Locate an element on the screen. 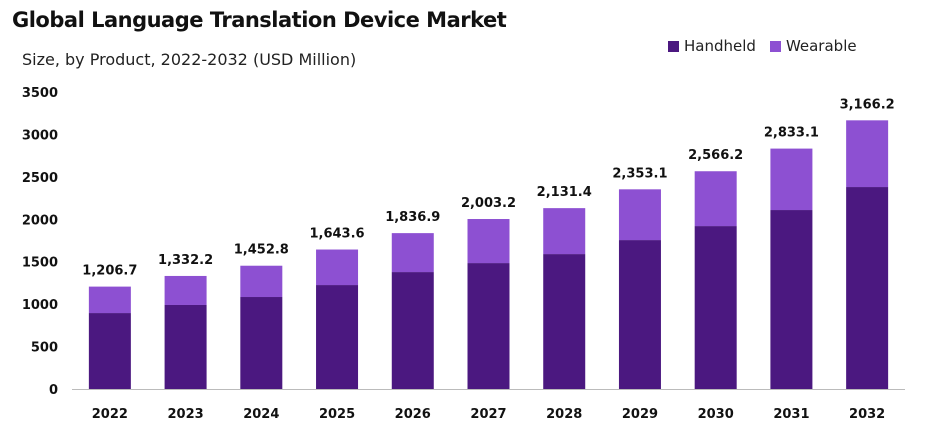  y-tick-label: 2500 is located at coordinates (40, 178).